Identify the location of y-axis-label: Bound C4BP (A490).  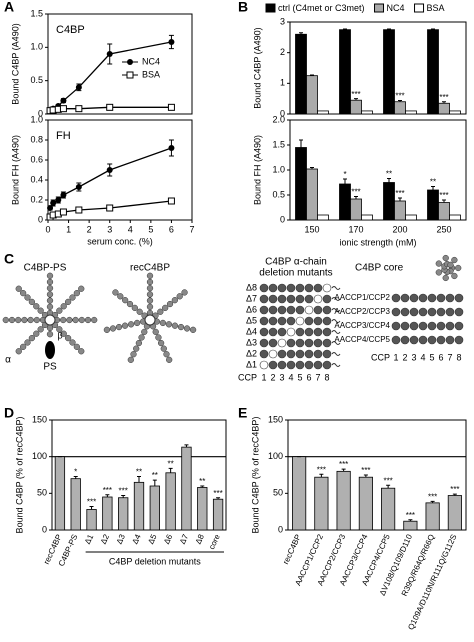
(257, 67).